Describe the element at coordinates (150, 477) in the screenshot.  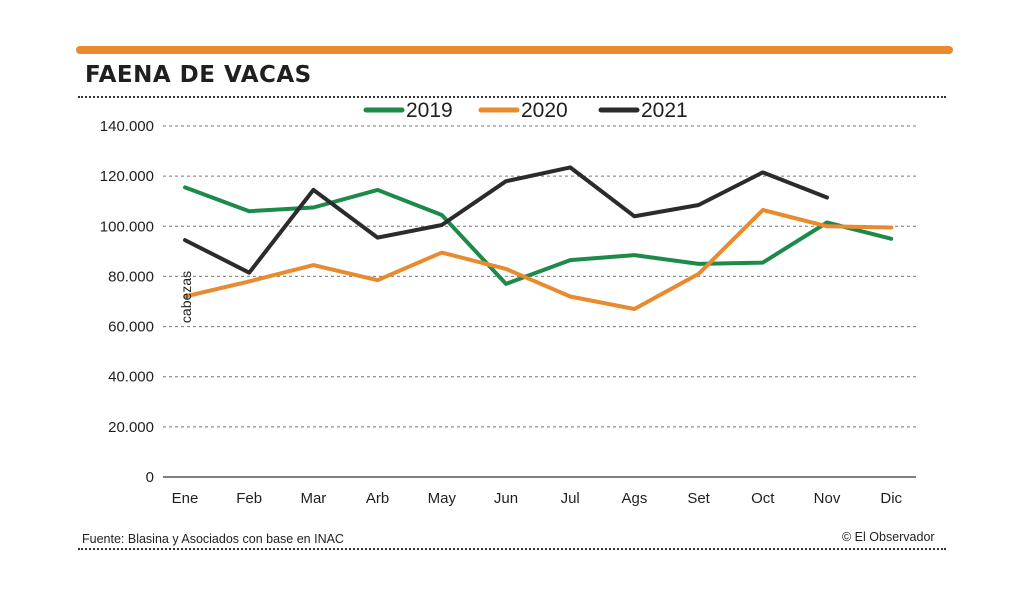
I see `y-tick-label: 0` at that location.